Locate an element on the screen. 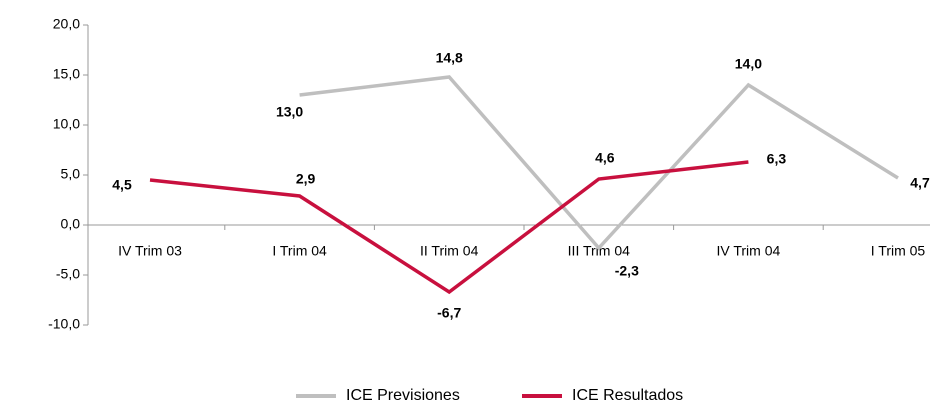 The height and width of the screenshot is (408, 942). y-tick-label: -5,0 is located at coordinates (68, 274).